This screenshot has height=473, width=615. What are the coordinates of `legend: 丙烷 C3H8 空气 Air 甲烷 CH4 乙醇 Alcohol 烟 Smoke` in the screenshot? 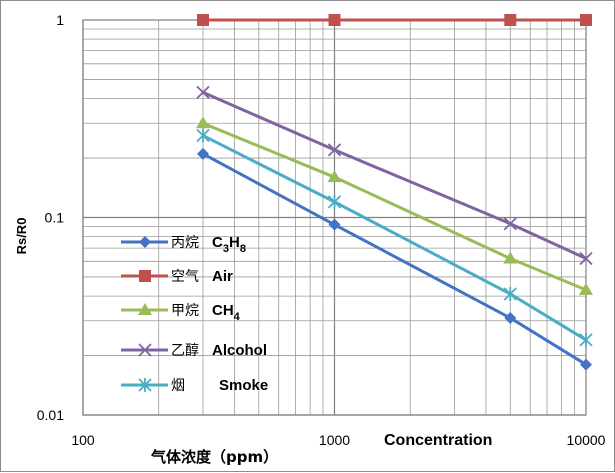 It's located at (194, 314).